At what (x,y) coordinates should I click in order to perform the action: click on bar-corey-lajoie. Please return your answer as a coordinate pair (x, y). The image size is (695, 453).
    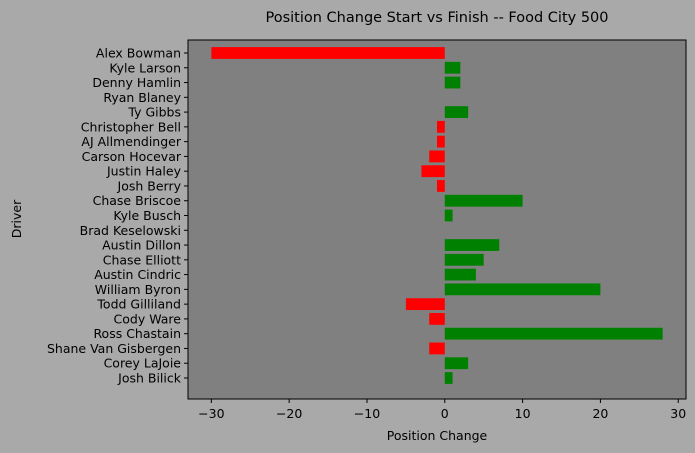
    Looking at the image, I should click on (456, 363).